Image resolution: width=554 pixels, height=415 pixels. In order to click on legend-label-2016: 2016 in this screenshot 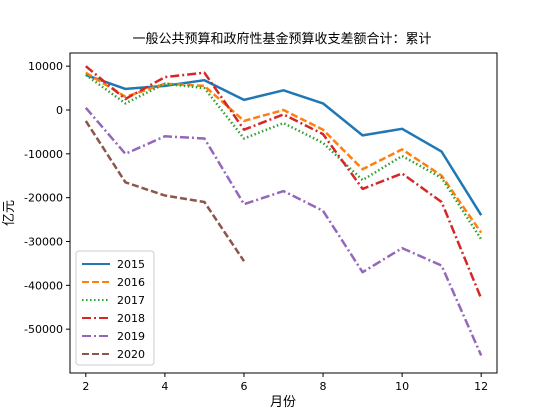, I will do `click(131, 282)`.